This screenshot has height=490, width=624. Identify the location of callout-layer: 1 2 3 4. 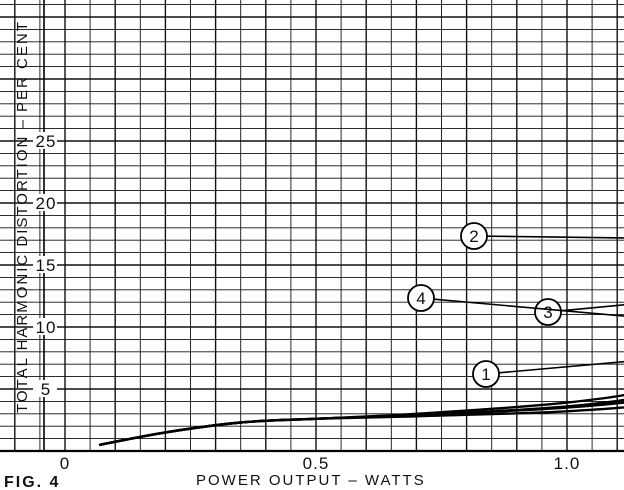
(515, 305).